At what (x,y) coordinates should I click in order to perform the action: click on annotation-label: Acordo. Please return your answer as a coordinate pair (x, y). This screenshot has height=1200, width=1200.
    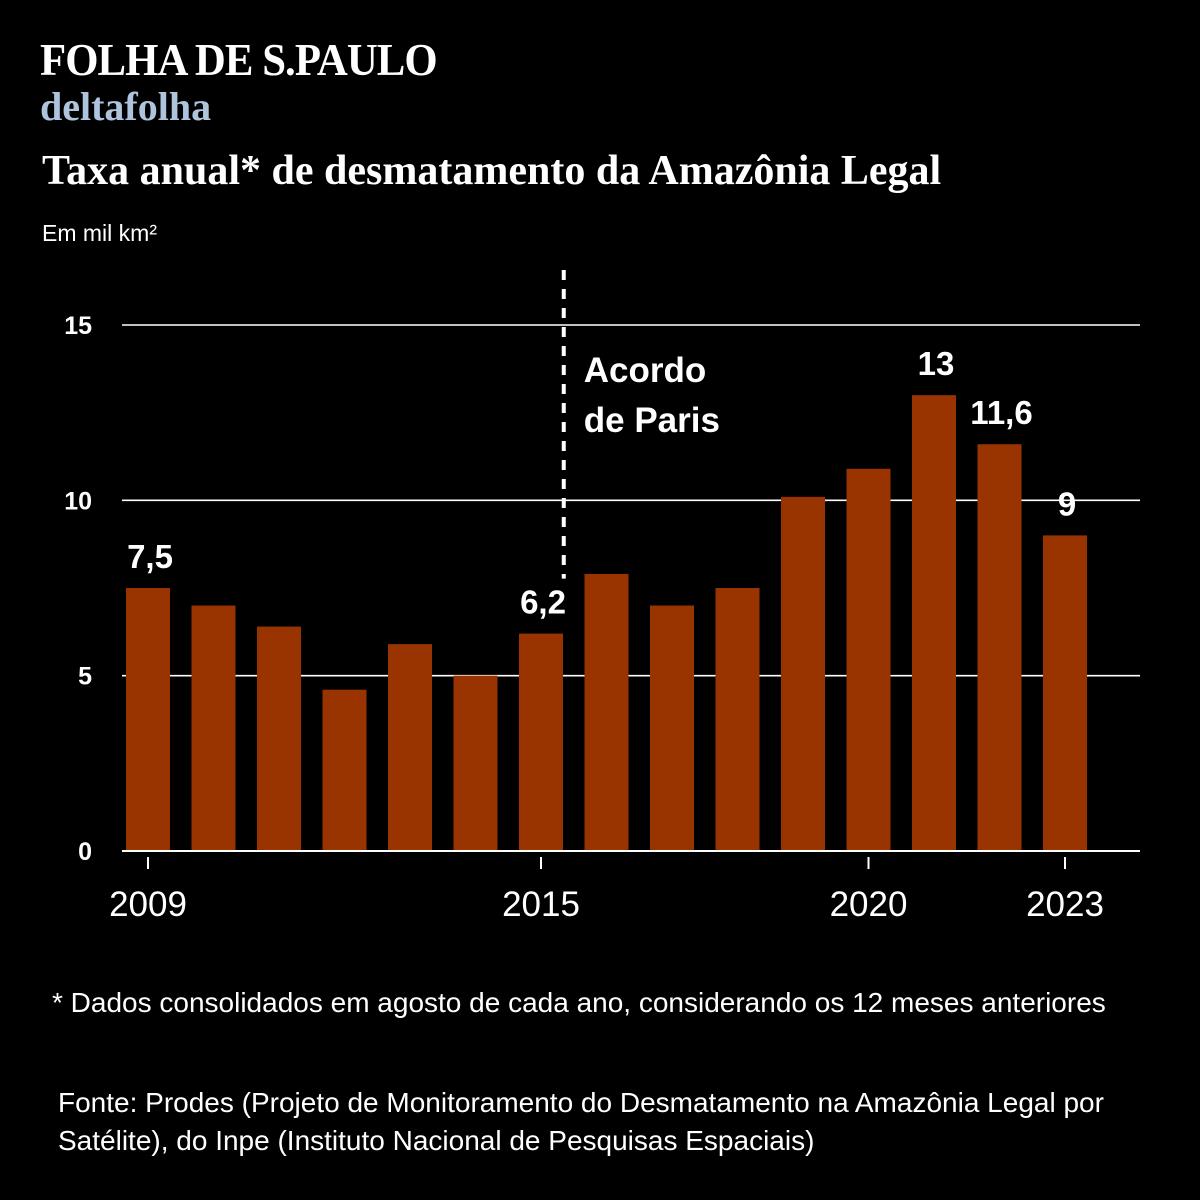
    Looking at the image, I should click on (645, 370).